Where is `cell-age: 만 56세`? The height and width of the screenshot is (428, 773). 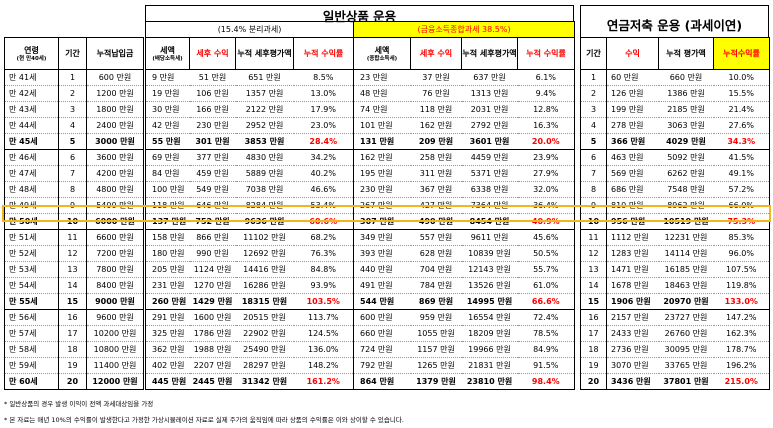
cell-age: 만 56세 is located at coordinates (31, 317).